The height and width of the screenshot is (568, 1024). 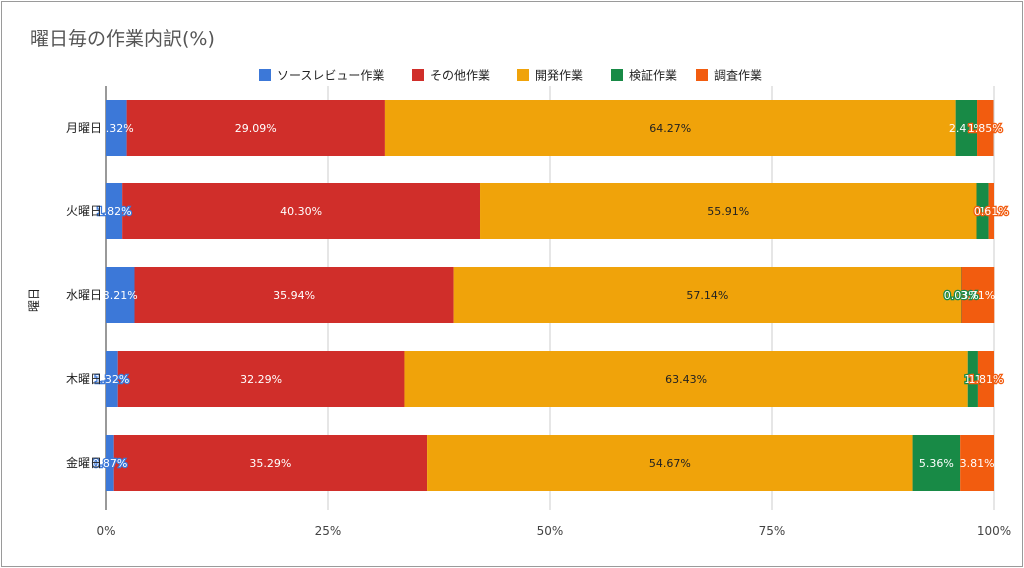 I want to click on data-label: 32.29%, so click(x=261, y=379).